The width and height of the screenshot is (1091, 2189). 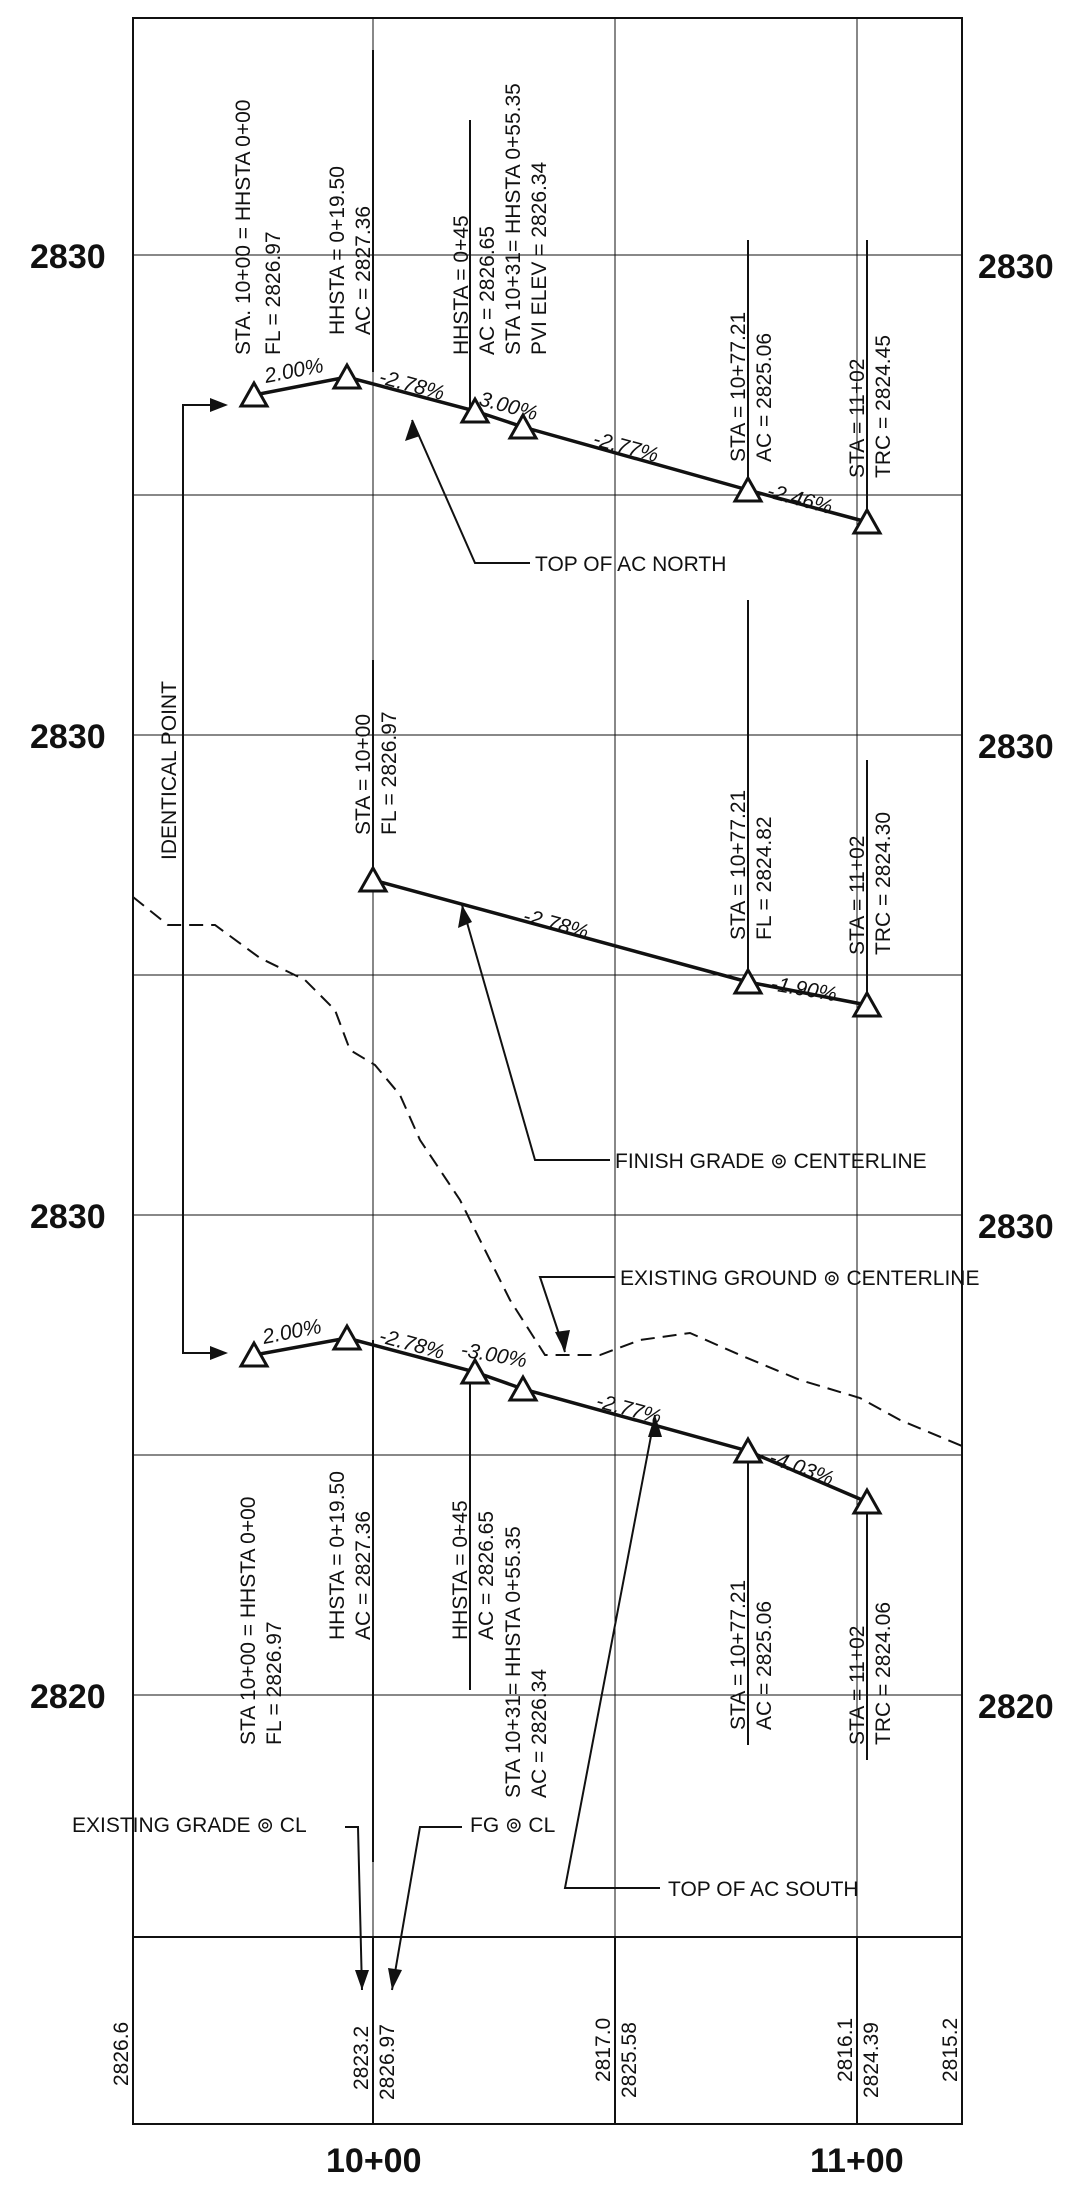 I want to click on south-pt5-marker, so click(x=748, y=1449).